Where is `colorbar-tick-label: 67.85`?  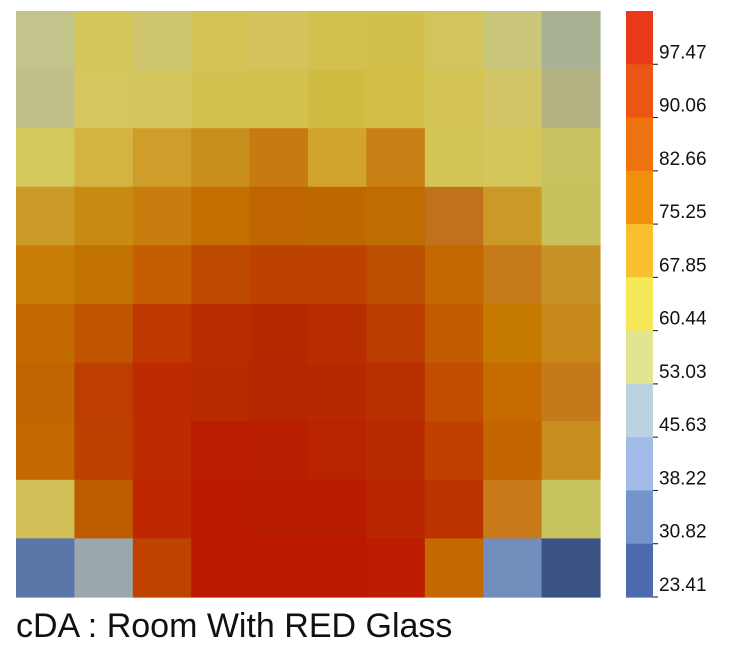 colorbar-tick-label: 67.85 is located at coordinates (683, 265).